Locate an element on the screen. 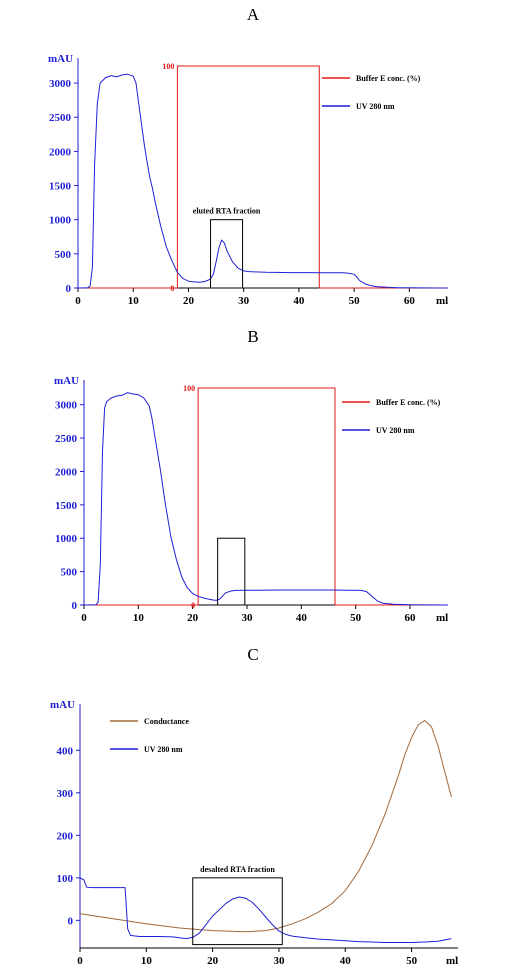 This screenshot has height=971, width=507. y-tick-label: 100 is located at coordinates (65, 879).